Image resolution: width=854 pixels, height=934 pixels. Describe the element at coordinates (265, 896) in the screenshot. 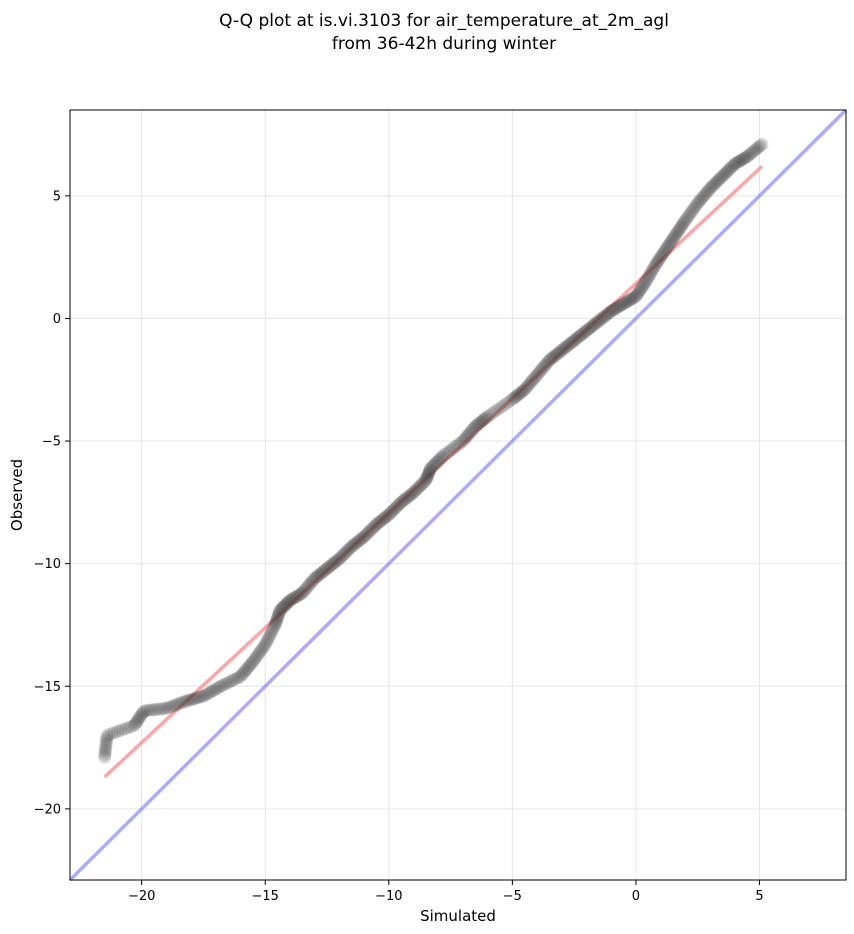

I see `x-tick-label: −15` at that location.